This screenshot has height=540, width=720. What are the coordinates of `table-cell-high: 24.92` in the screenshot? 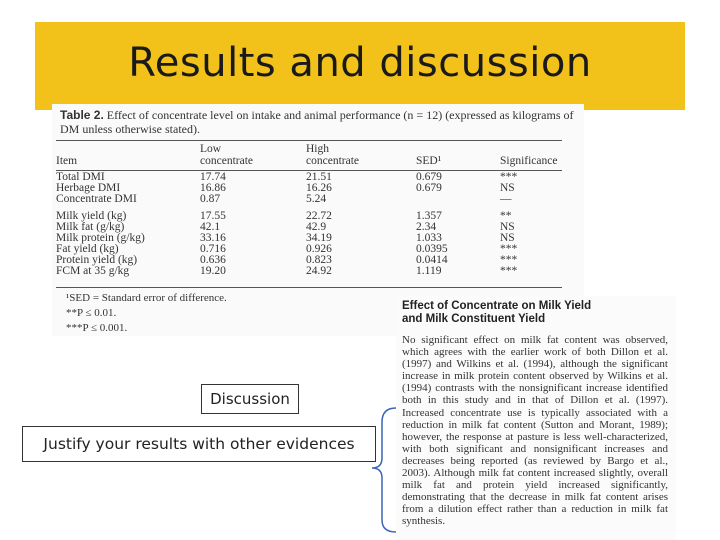 It's located at (319, 271).